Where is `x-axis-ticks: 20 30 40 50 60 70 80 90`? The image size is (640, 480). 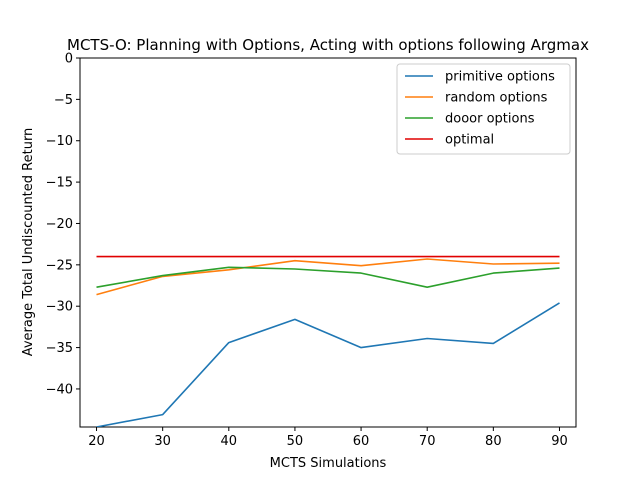
x-axis-ticks: 20 30 40 50 60 70 80 90 is located at coordinates (328, 438).